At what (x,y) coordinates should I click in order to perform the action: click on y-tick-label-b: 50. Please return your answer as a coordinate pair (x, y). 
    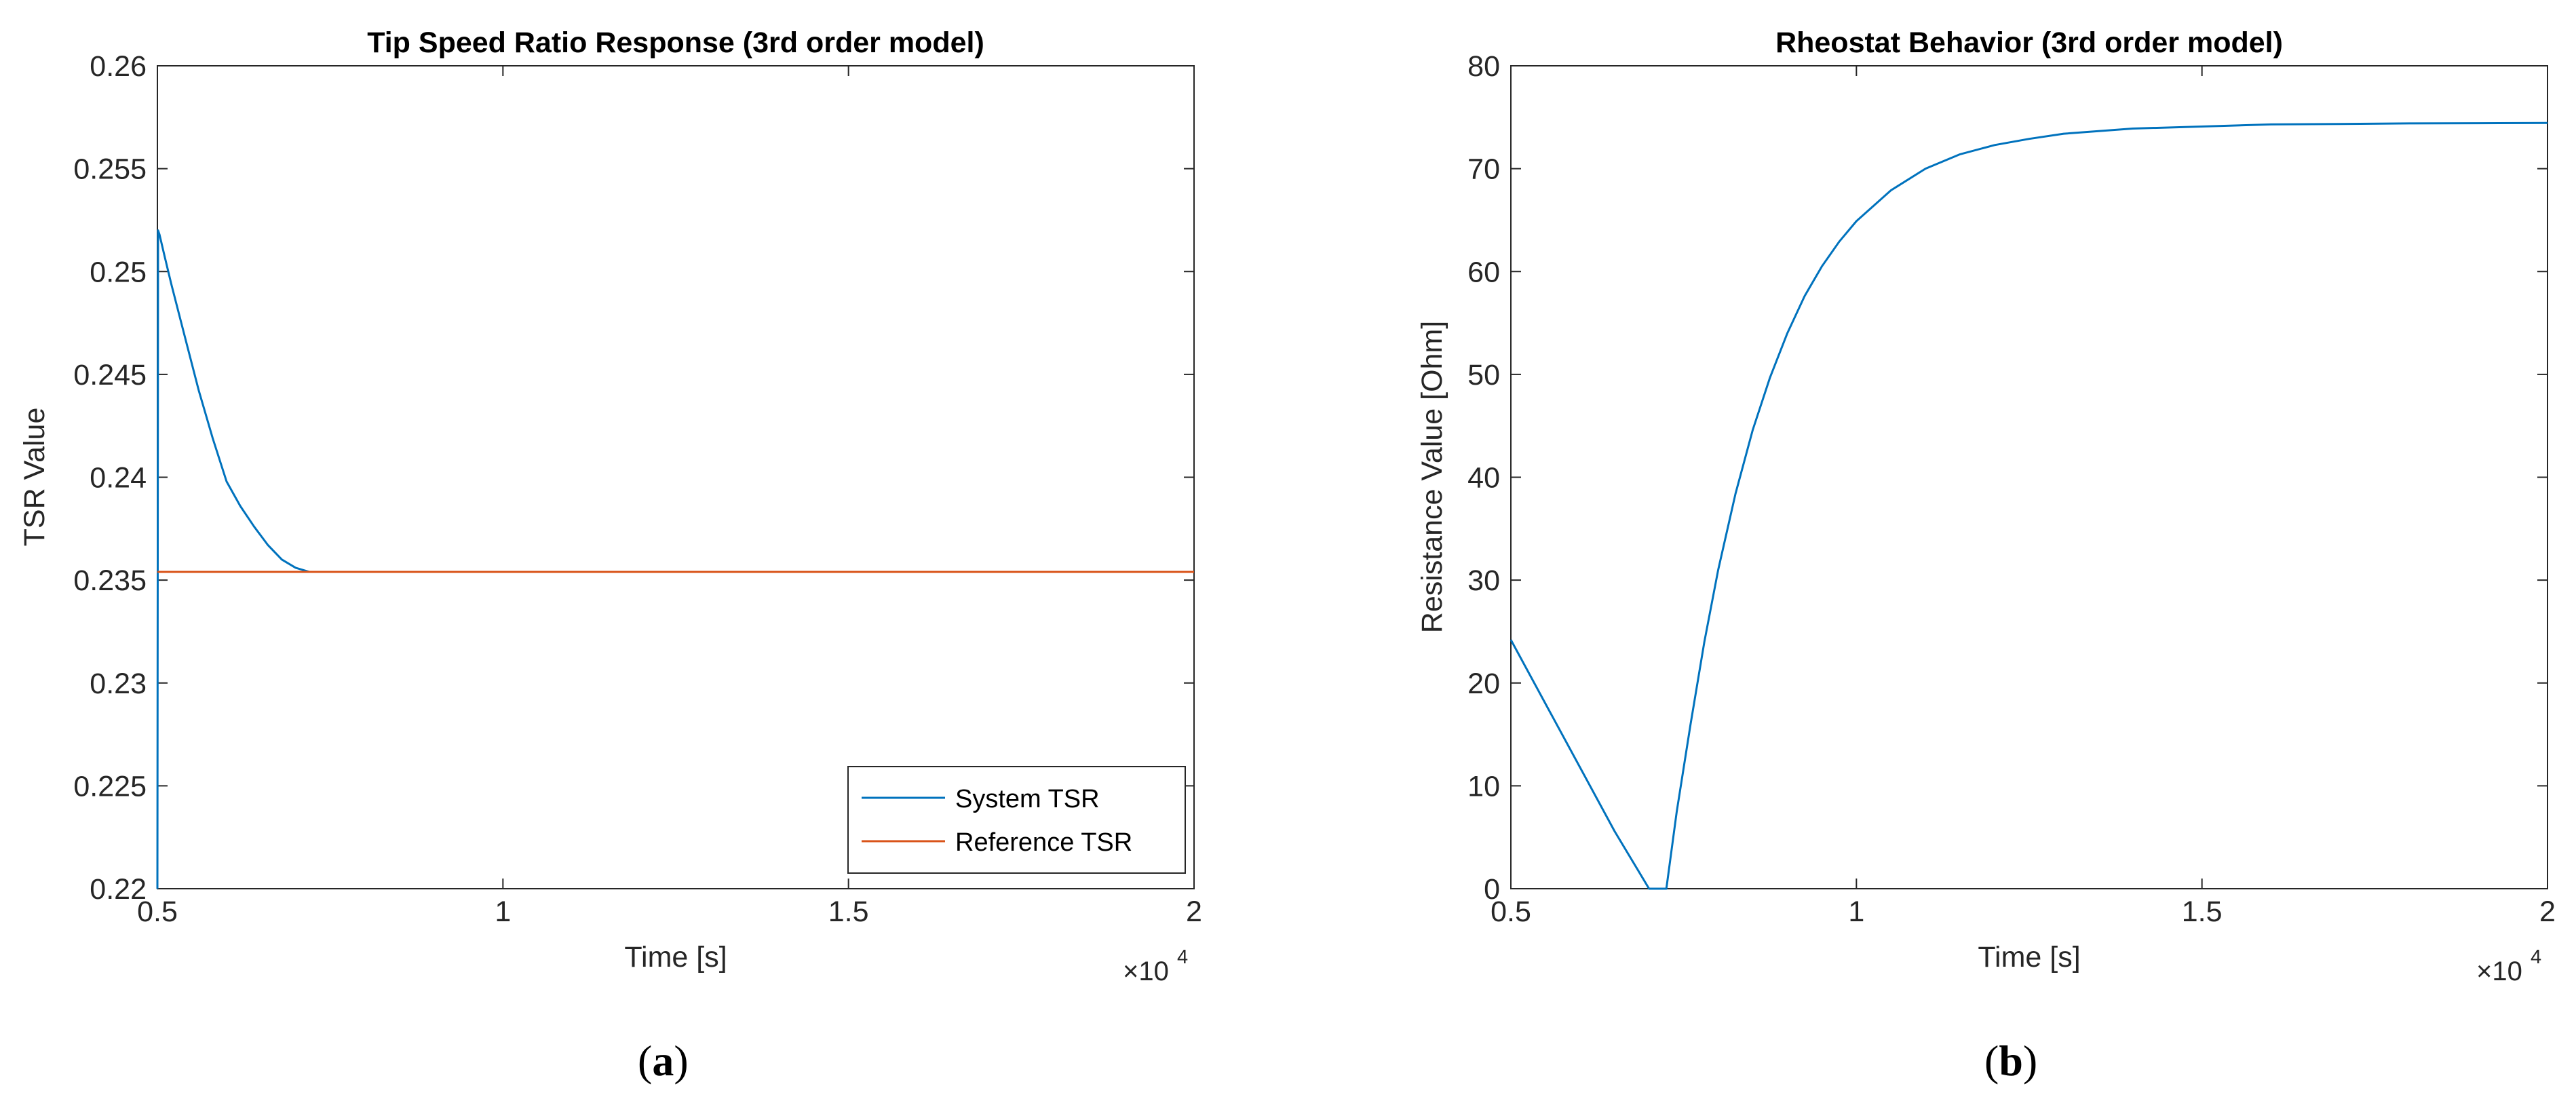
    Looking at the image, I should click on (1484, 375).